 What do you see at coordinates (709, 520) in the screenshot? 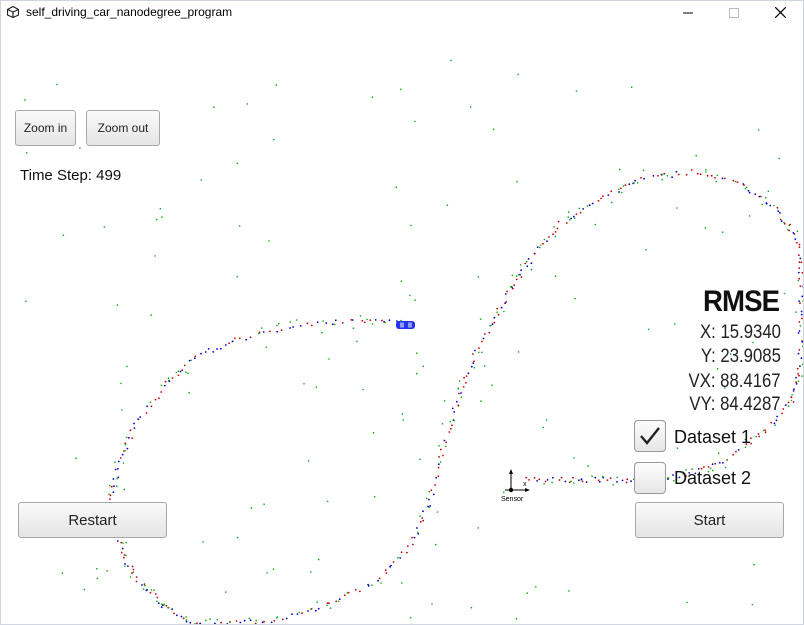
I see `start-button: Start` at bounding box center [709, 520].